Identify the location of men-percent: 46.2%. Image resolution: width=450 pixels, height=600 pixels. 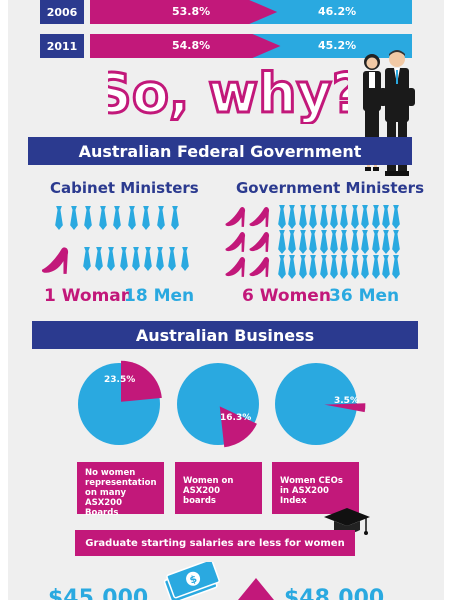
(337, 11).